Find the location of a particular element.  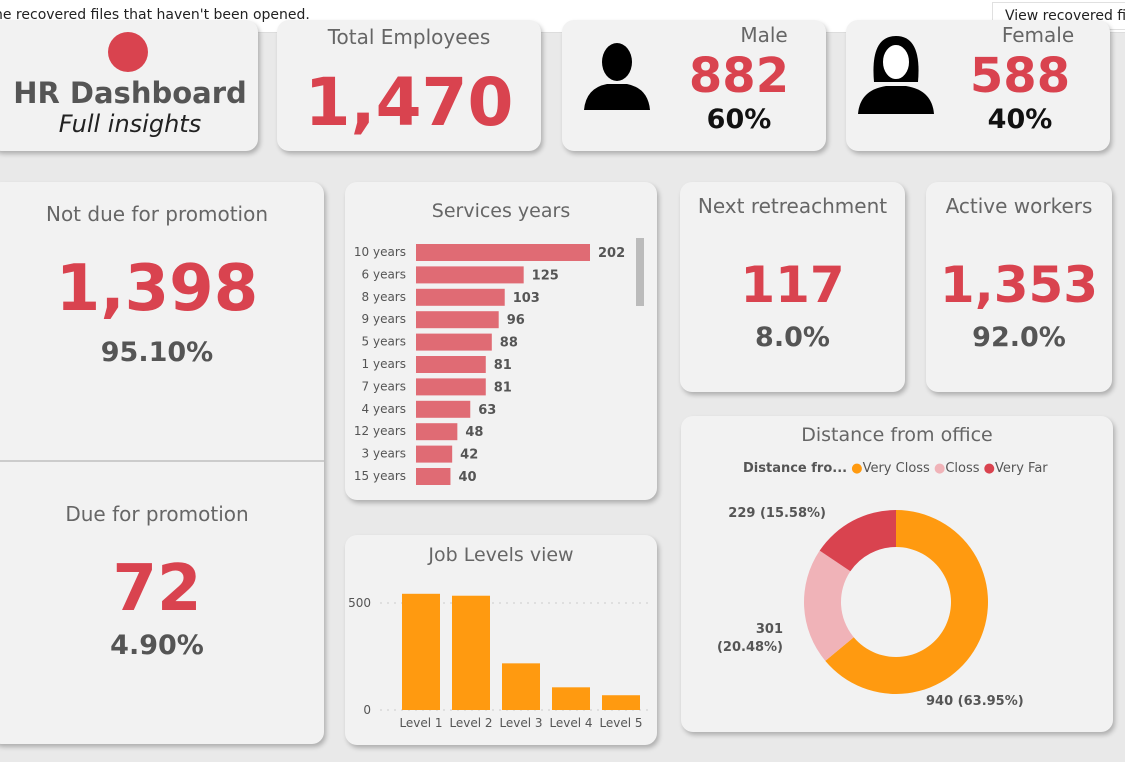

bar-label: 7 years is located at coordinates (384, 386).